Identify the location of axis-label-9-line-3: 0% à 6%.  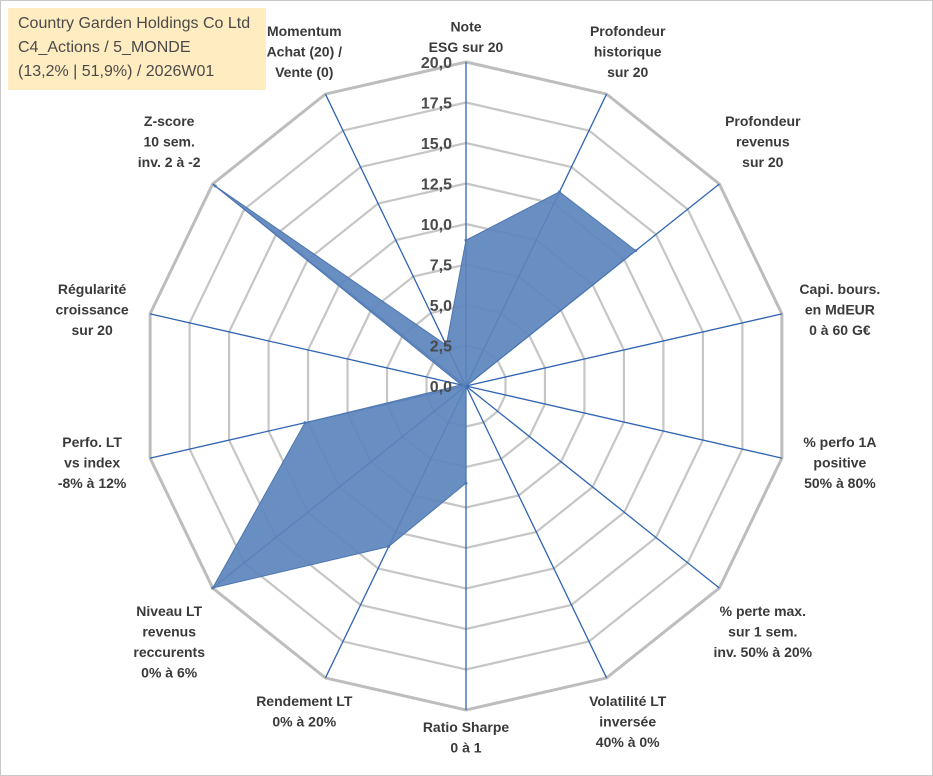
(169, 673).